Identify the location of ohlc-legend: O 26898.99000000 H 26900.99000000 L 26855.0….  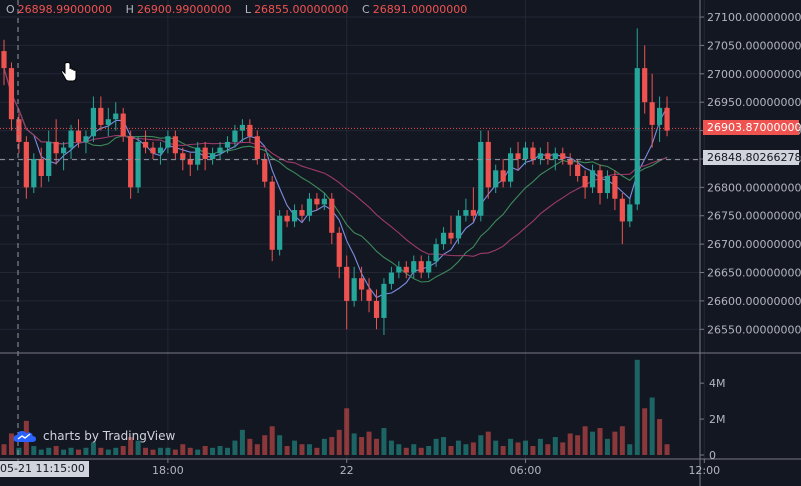
(241, 9).